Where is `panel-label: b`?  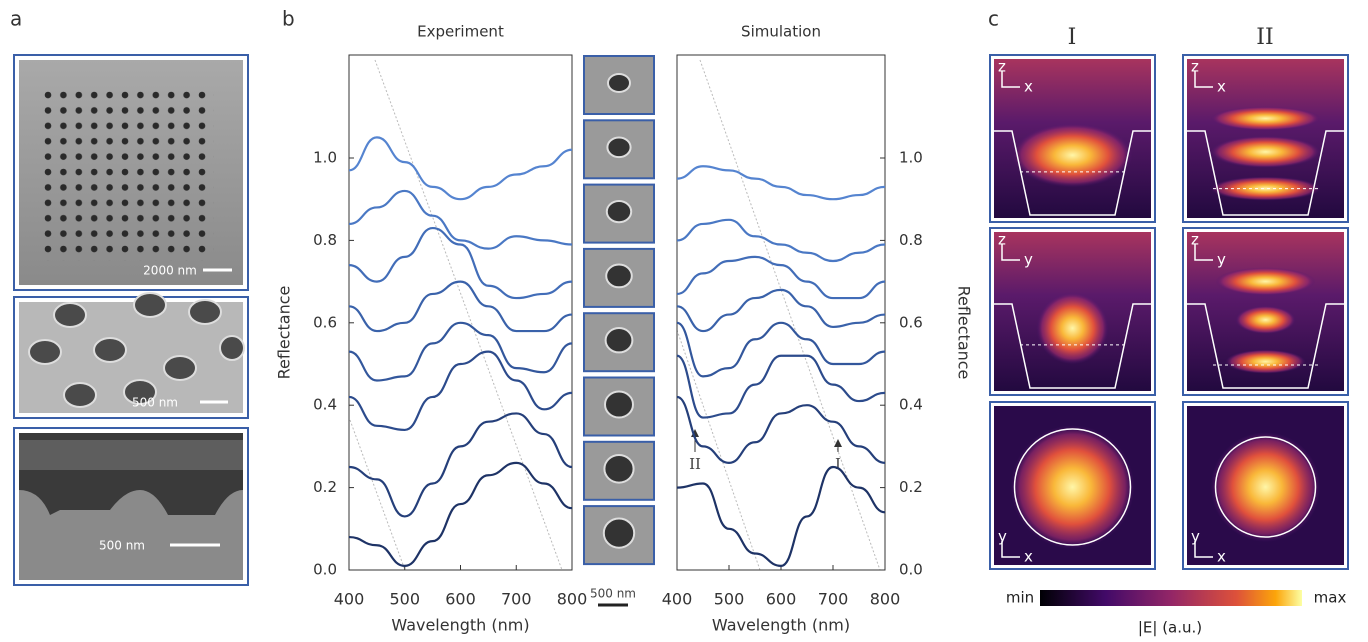 panel-label: b is located at coordinates (288, 19).